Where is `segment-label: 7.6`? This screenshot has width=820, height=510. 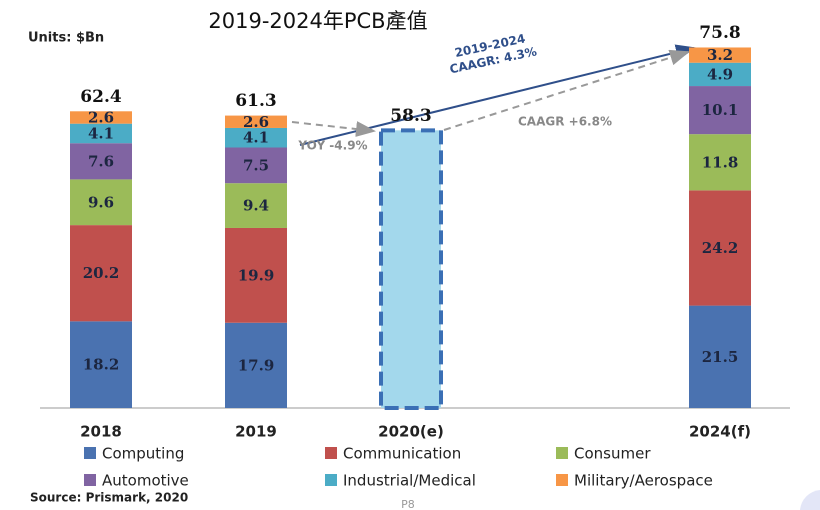
segment-label: 7.6 is located at coordinates (101, 161).